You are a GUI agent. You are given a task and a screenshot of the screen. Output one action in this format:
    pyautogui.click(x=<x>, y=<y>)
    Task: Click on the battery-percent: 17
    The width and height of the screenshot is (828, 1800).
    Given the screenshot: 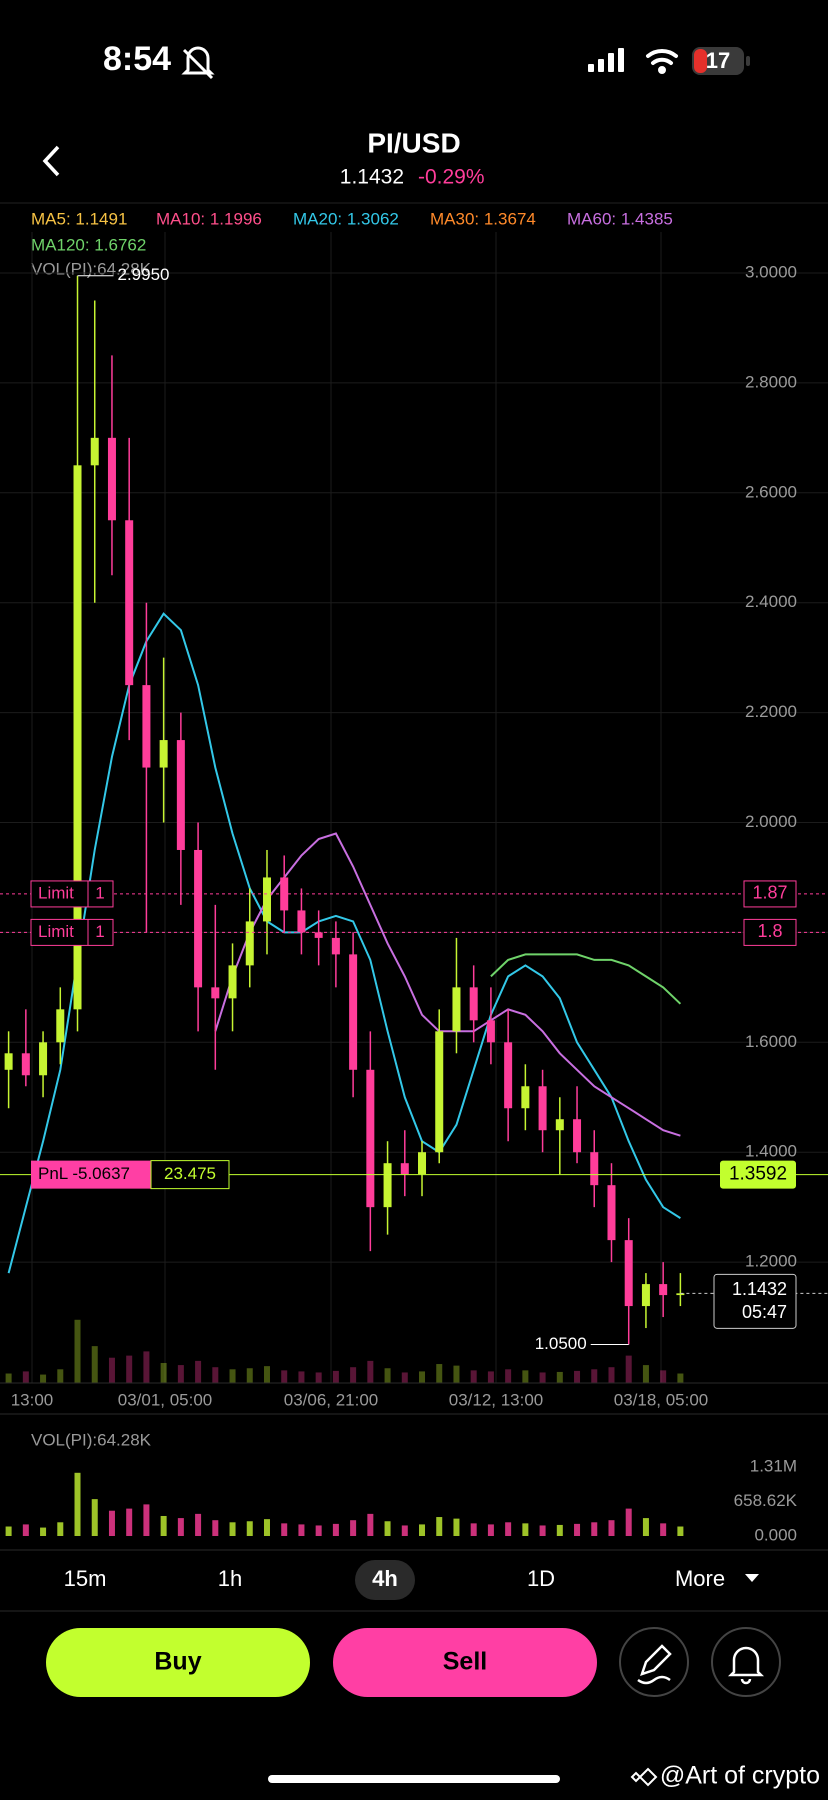 What is the action you would take?
    pyautogui.click(x=718, y=60)
    